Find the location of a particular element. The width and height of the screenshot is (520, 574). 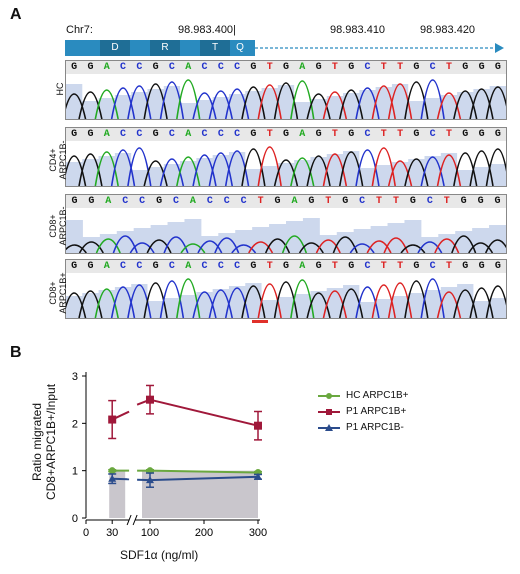

protein-aa-1: D is located at coordinates (115, 48).